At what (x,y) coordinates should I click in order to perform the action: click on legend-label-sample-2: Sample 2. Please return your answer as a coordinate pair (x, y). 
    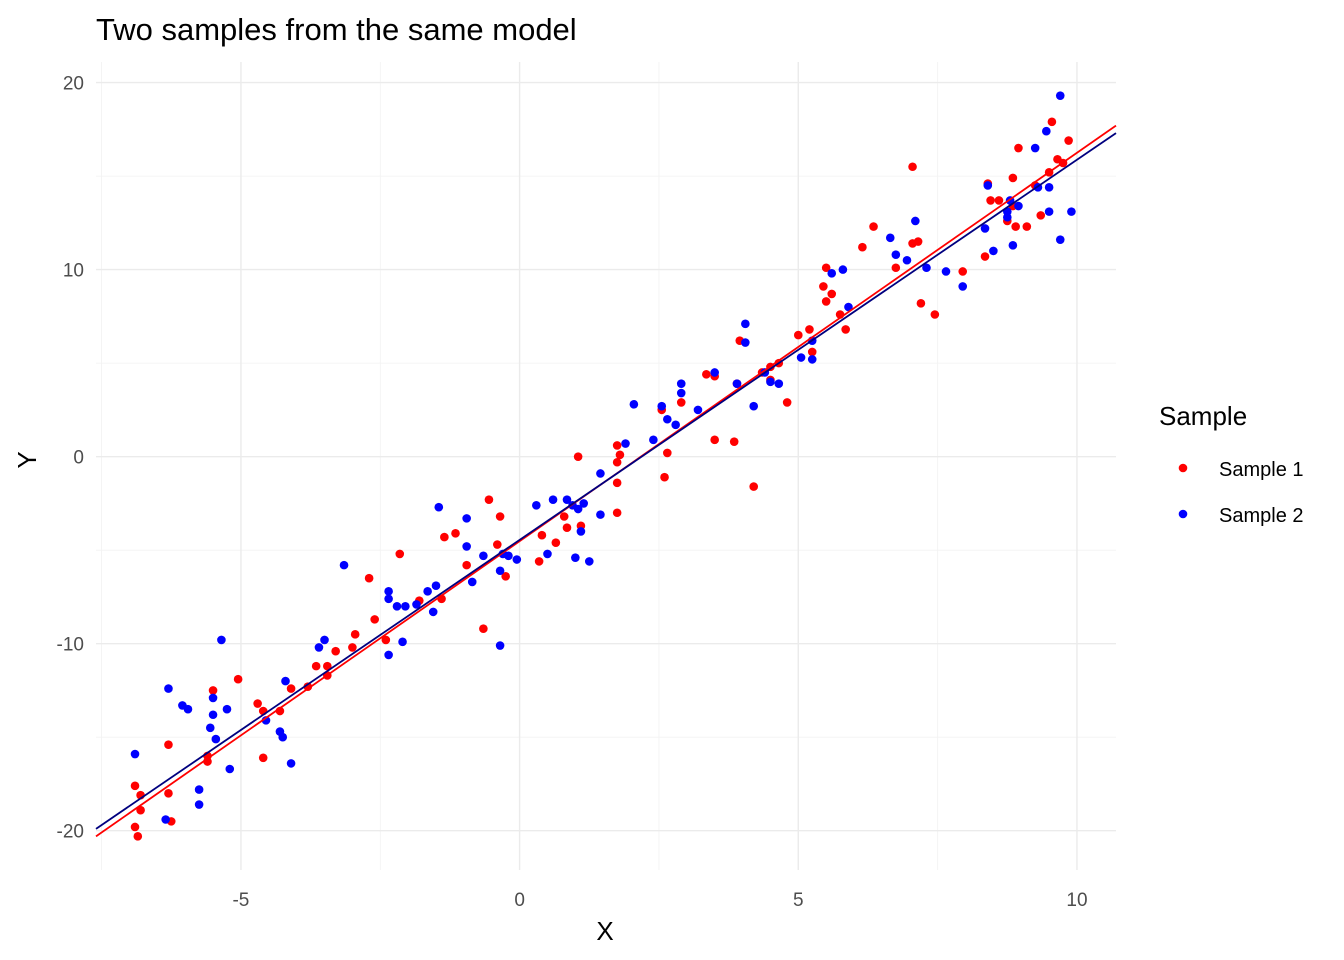
    Looking at the image, I should click on (1261, 516).